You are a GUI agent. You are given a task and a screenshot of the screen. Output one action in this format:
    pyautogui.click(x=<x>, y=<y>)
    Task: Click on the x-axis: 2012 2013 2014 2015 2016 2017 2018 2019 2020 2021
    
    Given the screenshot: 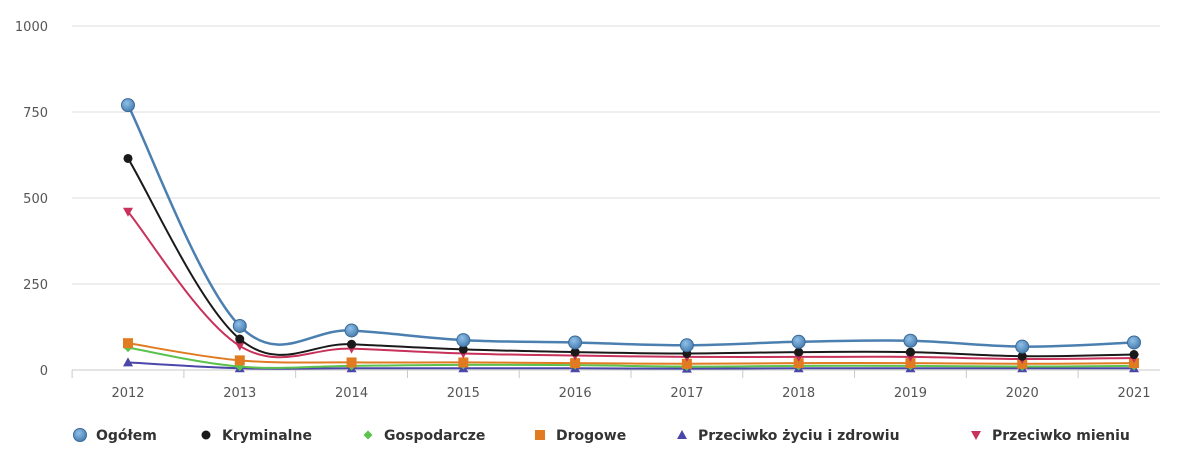 What is the action you would take?
    pyautogui.click(x=615, y=385)
    